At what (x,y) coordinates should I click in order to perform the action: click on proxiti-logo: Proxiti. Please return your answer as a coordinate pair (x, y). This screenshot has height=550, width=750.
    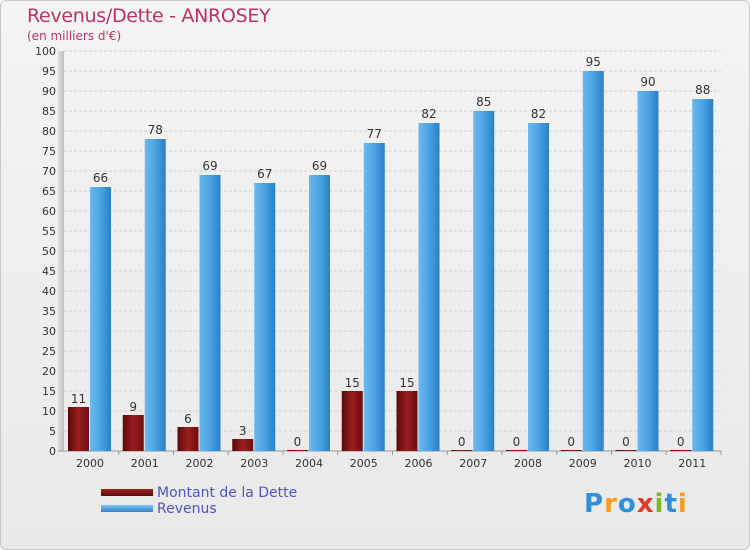
    Looking at the image, I should click on (636, 504).